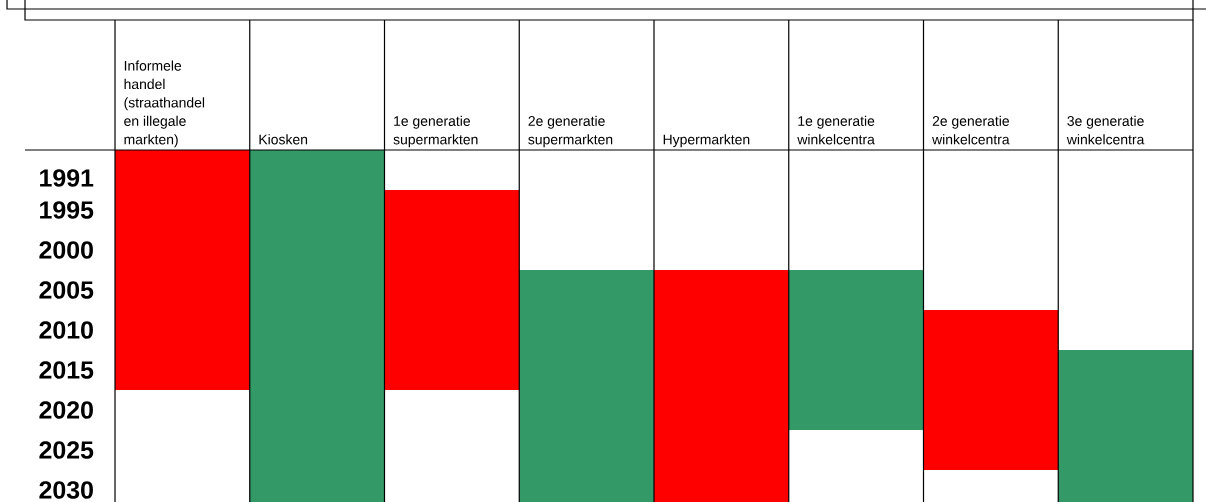  What do you see at coordinates (66, 410) in the screenshot?
I see `y-tick-label: 2020` at bounding box center [66, 410].